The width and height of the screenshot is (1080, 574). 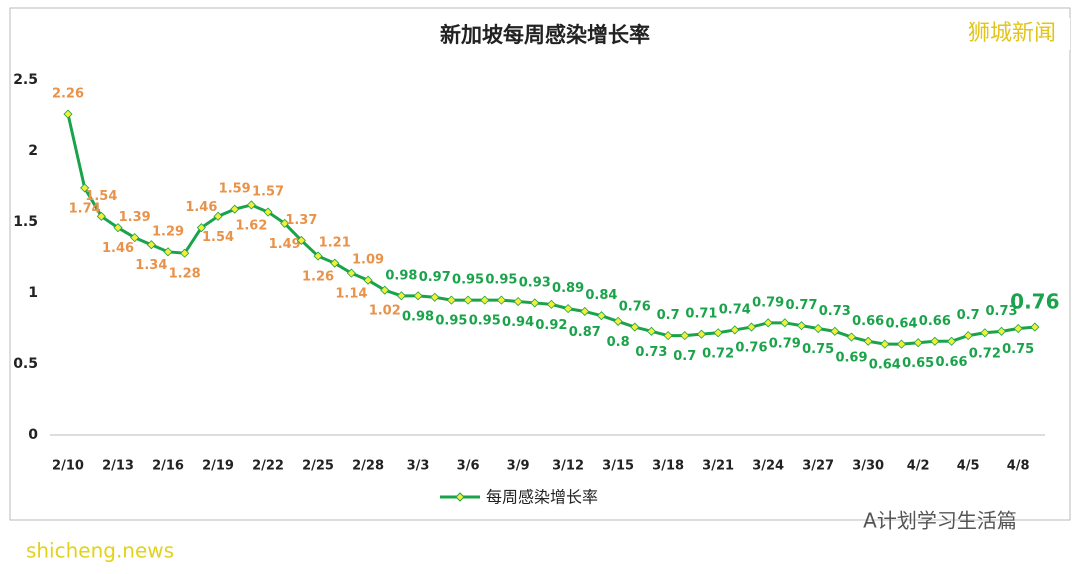 I want to click on data-label: 0.66, so click(x=951, y=362).